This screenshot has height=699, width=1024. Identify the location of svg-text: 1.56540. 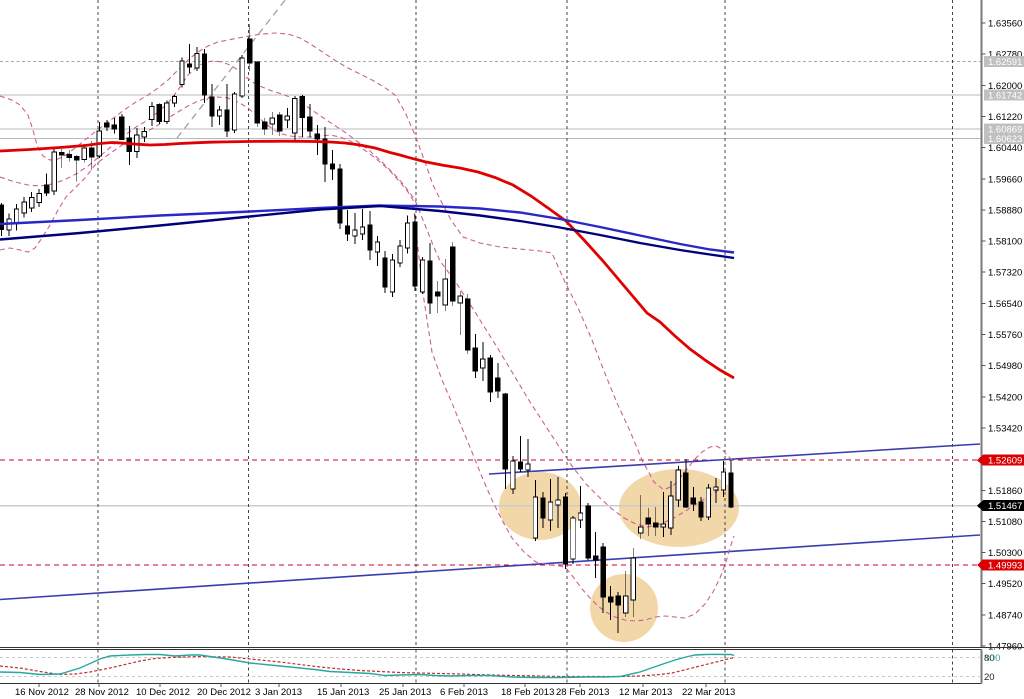
(1005, 304).